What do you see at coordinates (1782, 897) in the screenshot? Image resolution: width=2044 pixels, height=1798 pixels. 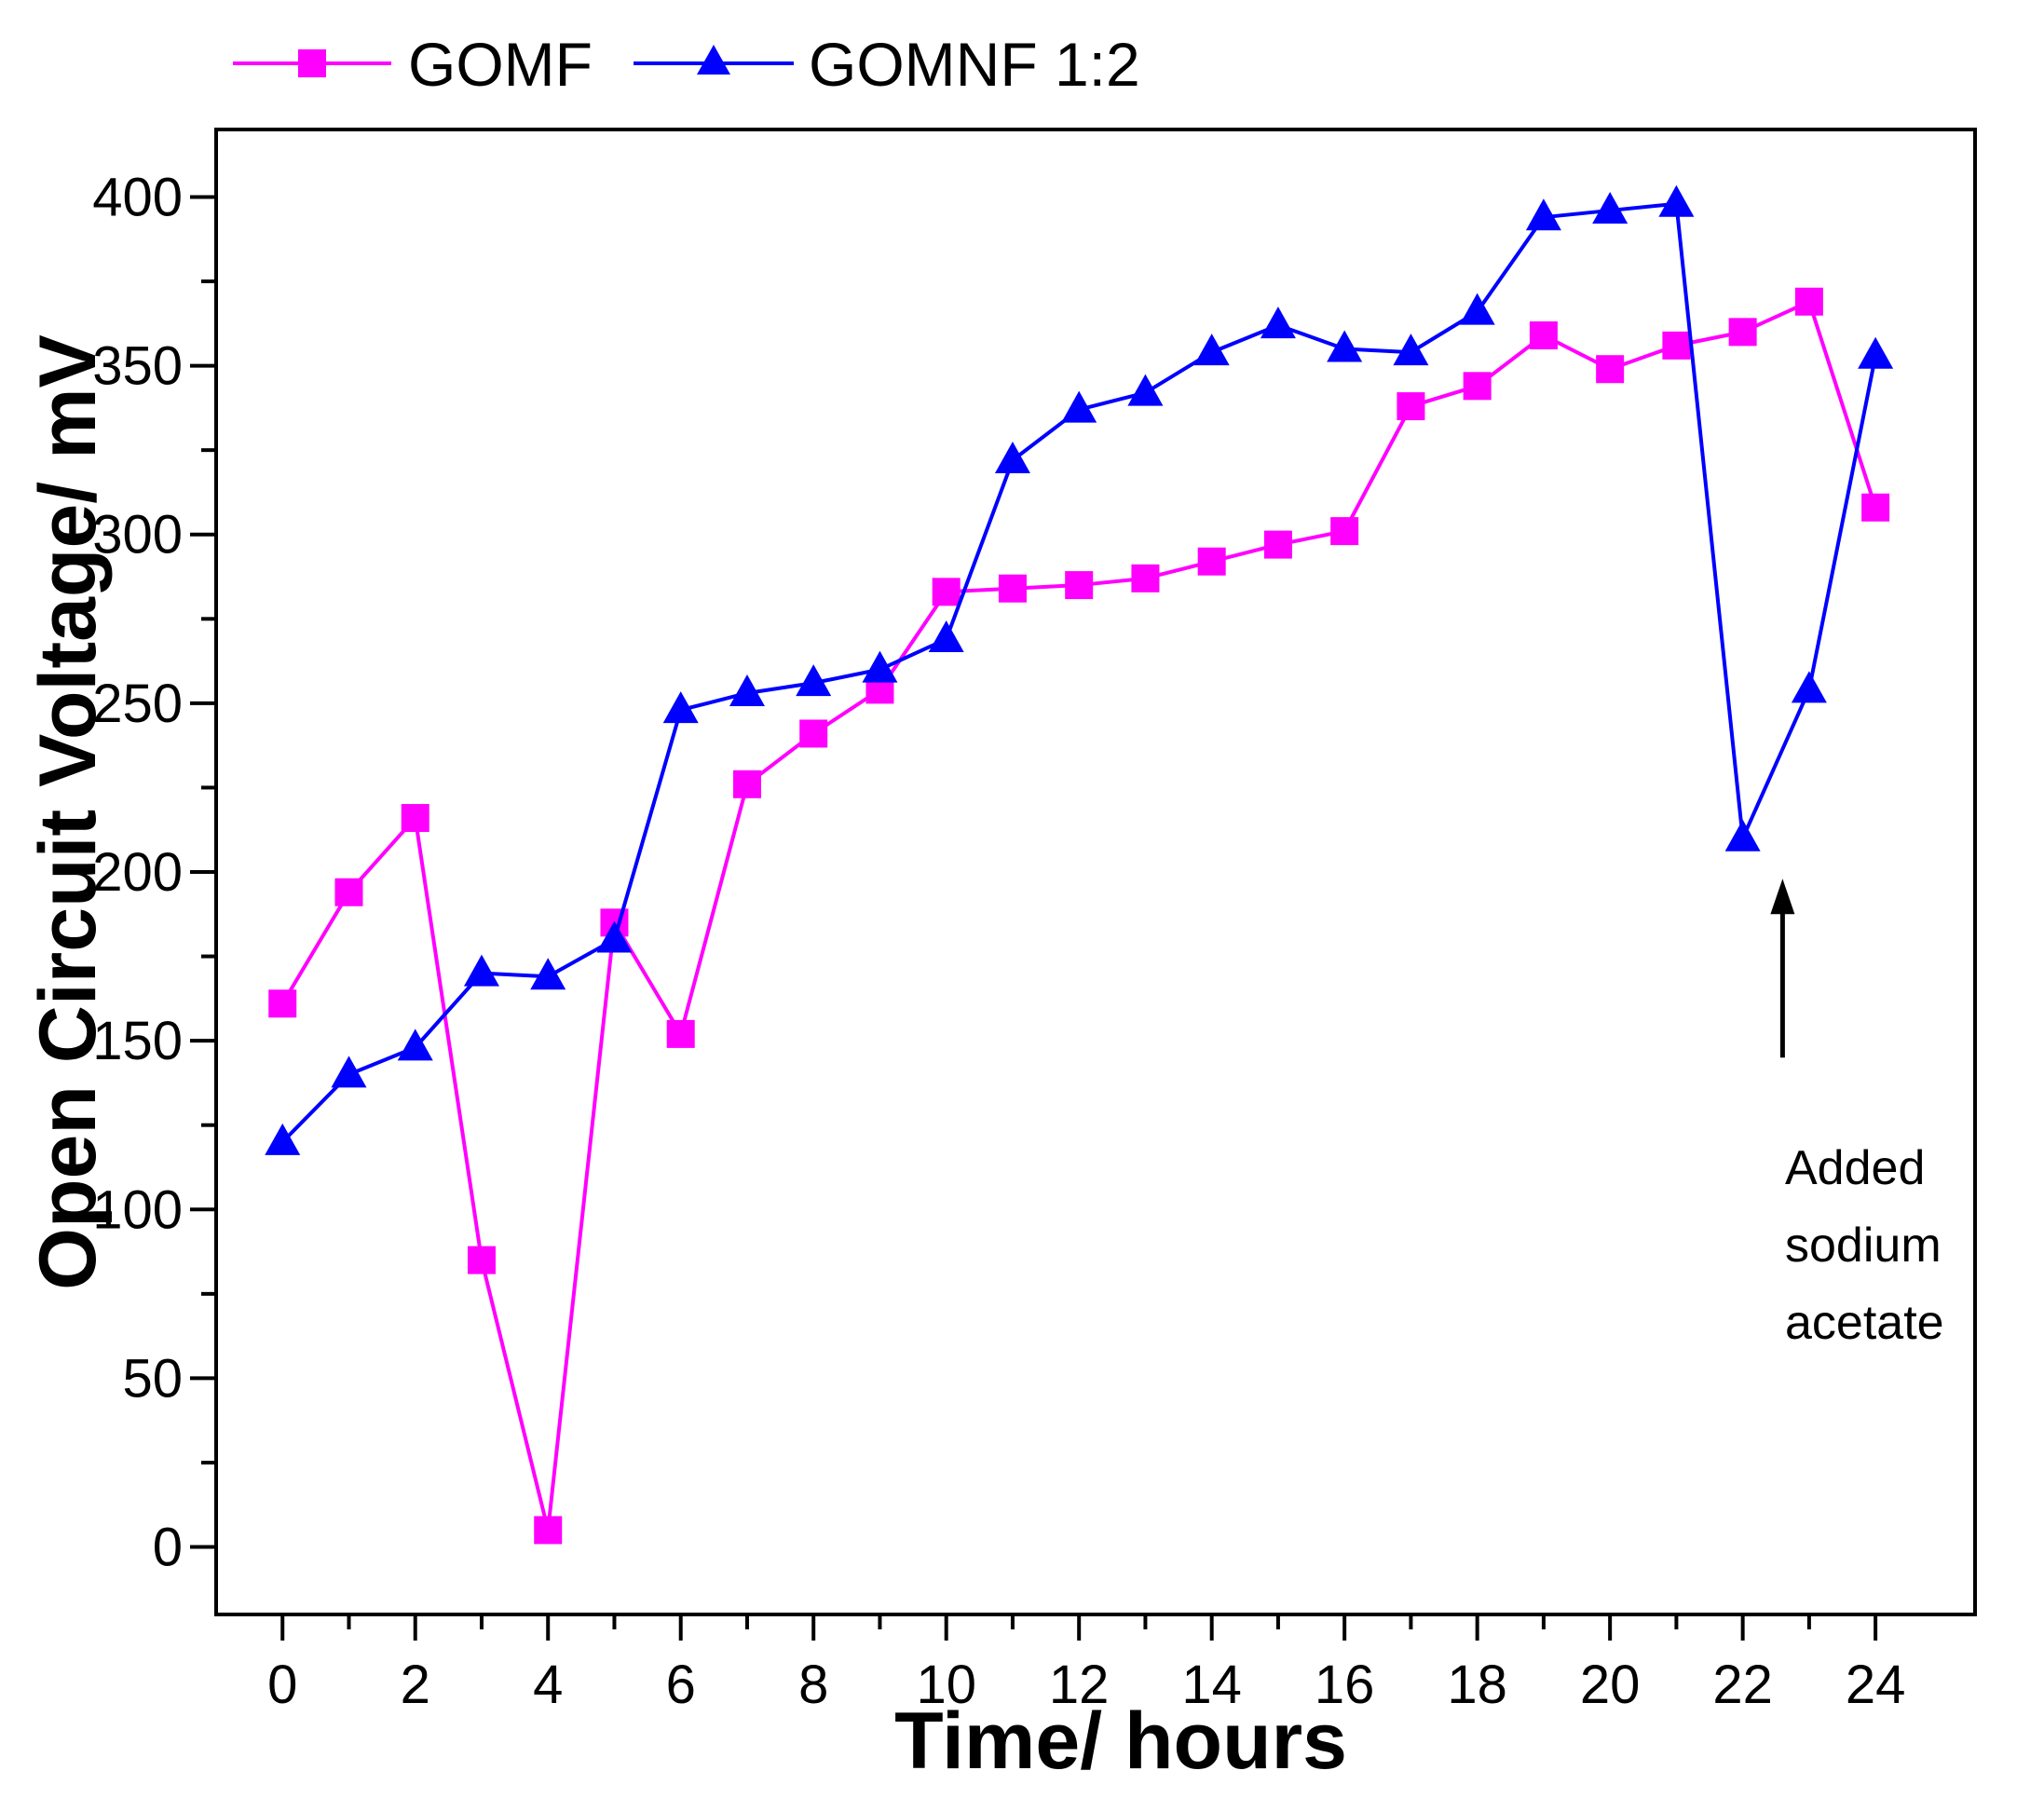 I see `annotation-arrow-head` at bounding box center [1782, 897].